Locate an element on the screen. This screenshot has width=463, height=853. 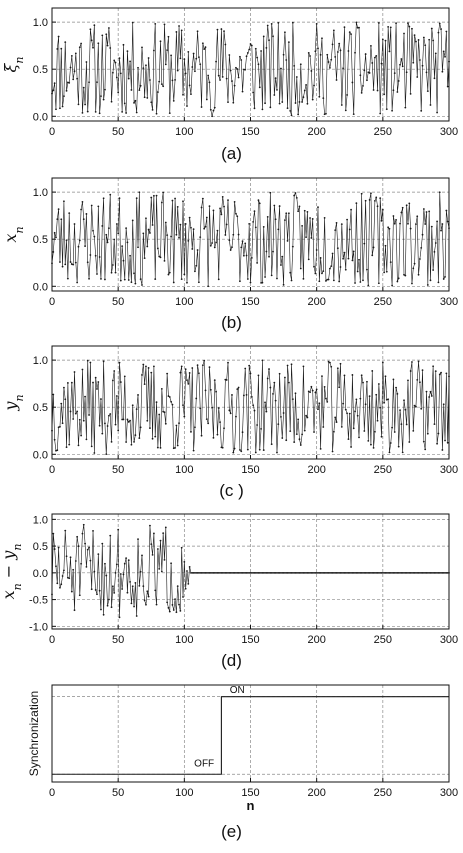
y-tick-label: 0.0 is located at coordinates (40, 117).